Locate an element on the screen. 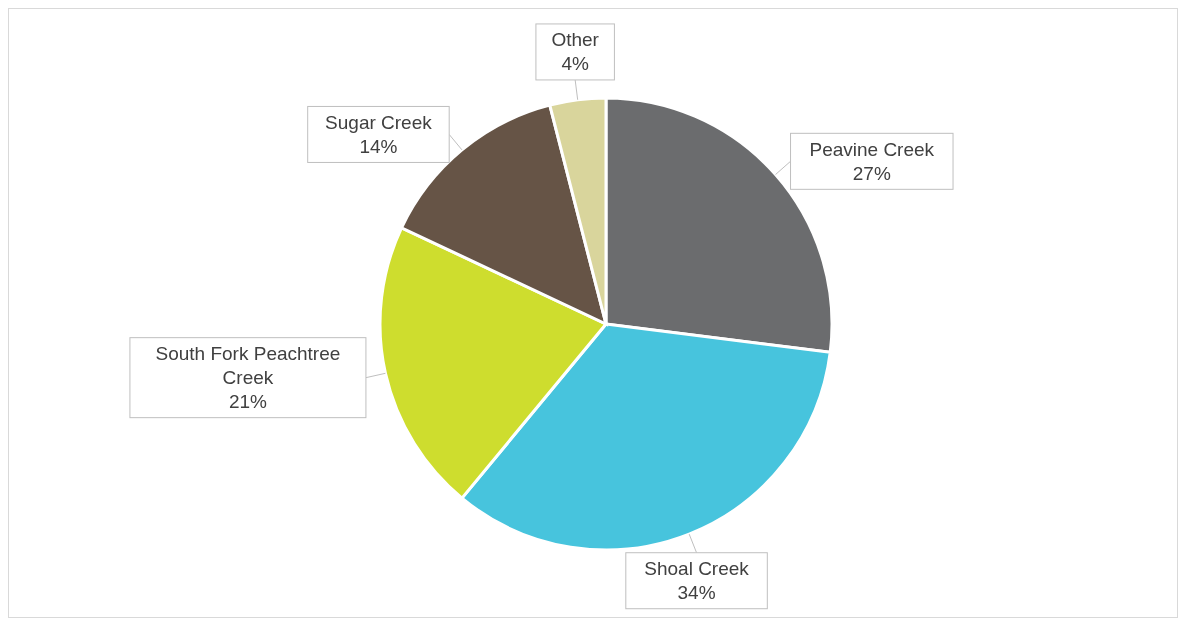 The image size is (1186, 626). slice-label: South Fork Peachtree Creek is located at coordinates (248, 366).